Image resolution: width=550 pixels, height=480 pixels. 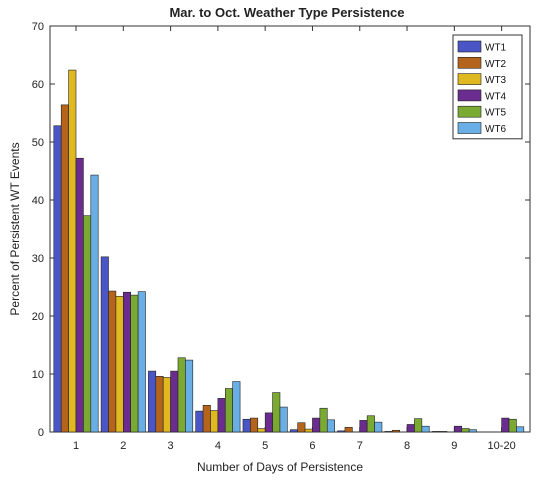 I want to click on y-tick-label: 0, so click(x=41, y=433).